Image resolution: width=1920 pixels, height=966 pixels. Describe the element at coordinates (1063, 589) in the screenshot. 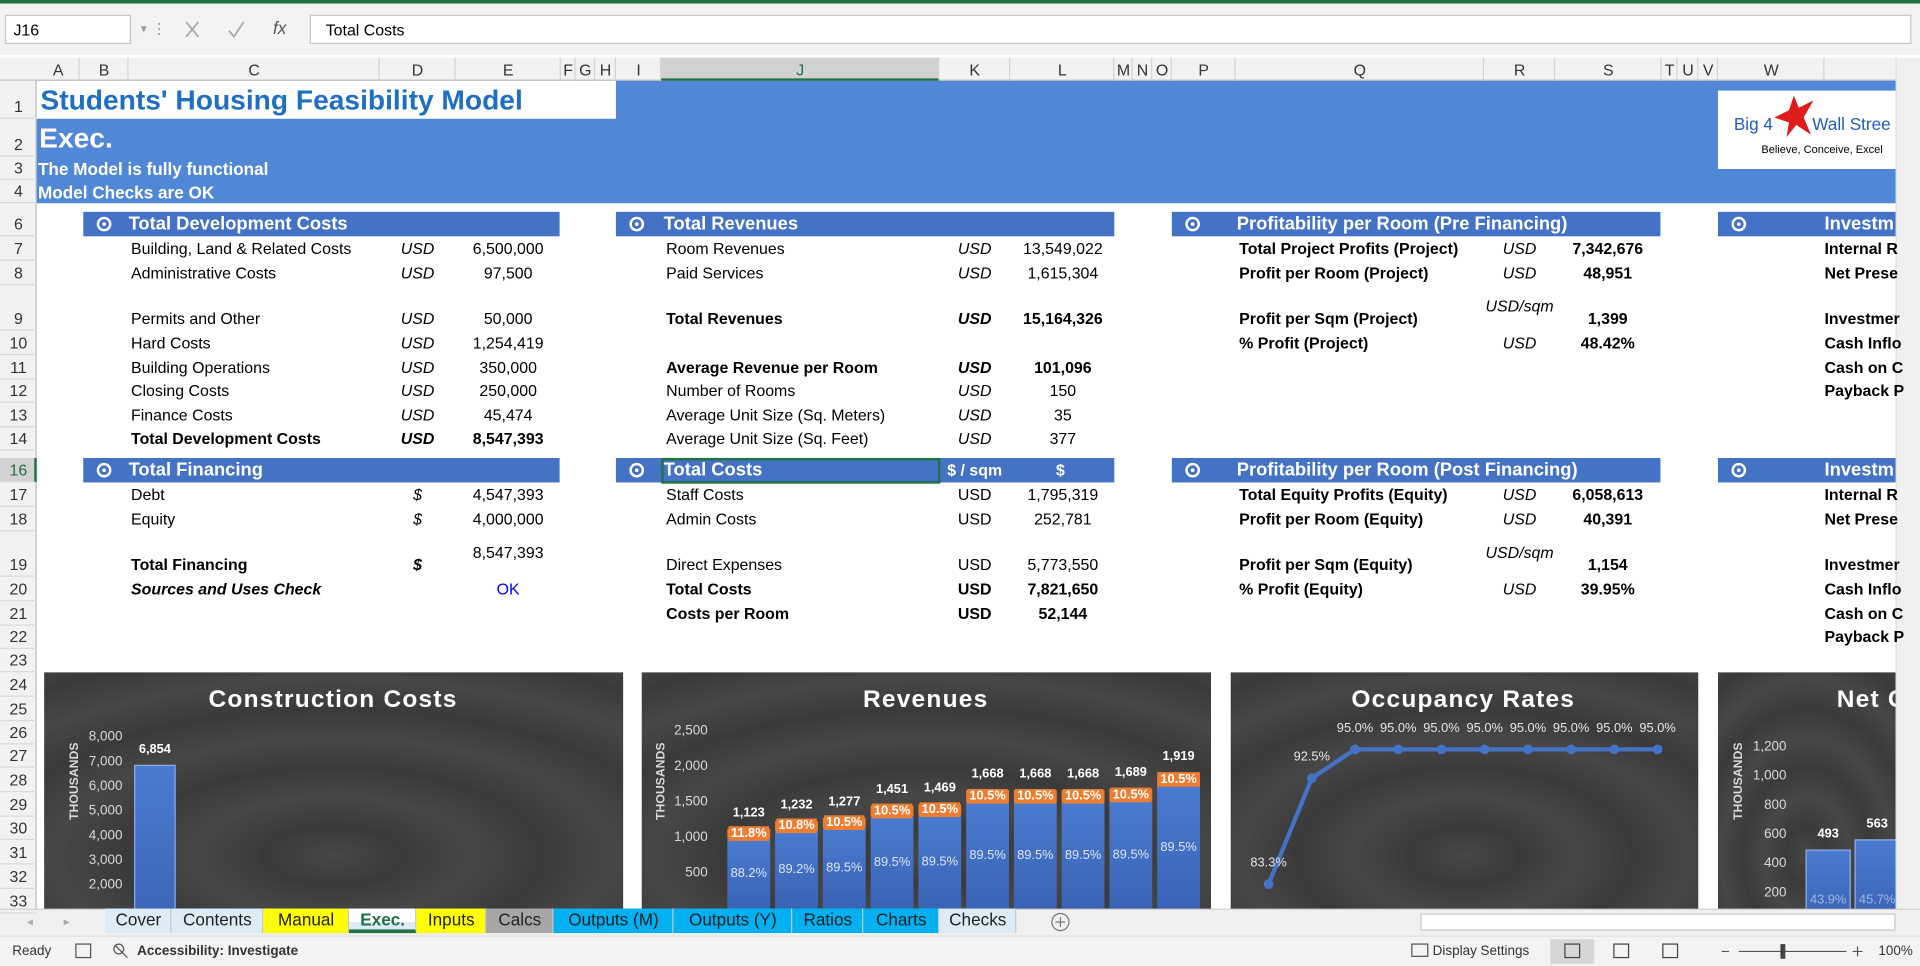

I see `cell-value: 7,821,650` at that location.